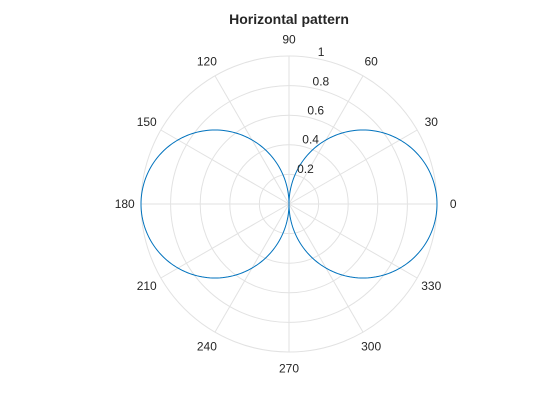 Image resolution: width=560 pixels, height=420 pixels. I want to click on r-tick-labels: 0.2 0.4 0.6 0.8 1, so click(313, 110).